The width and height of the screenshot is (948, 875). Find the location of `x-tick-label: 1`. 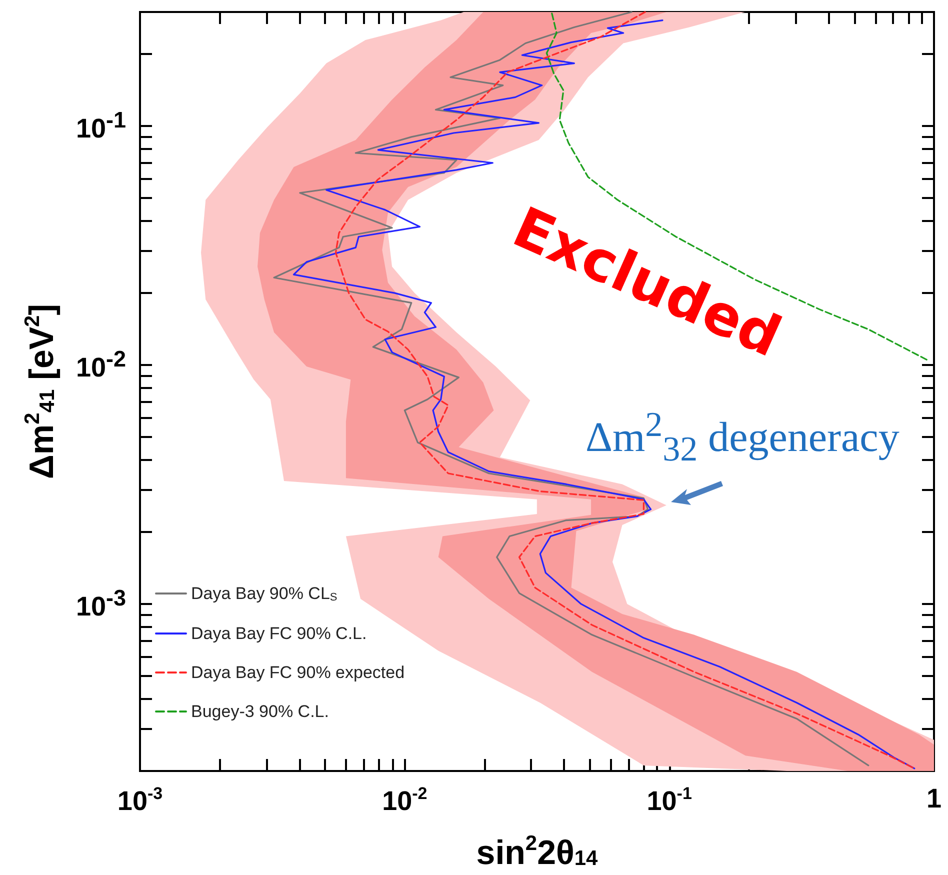

x-tick-label: 1 is located at coordinates (934, 799).